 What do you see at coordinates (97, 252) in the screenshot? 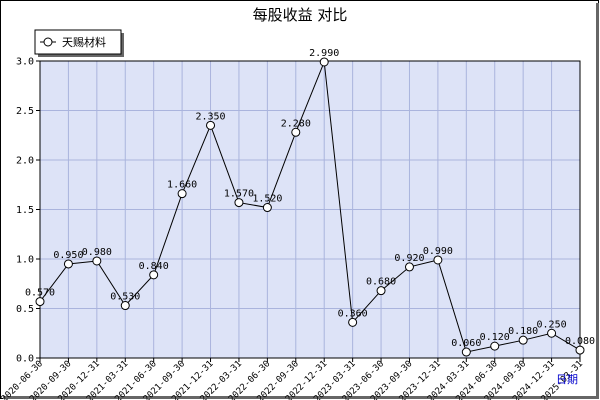
I see `data-label: 0.980` at bounding box center [97, 252].